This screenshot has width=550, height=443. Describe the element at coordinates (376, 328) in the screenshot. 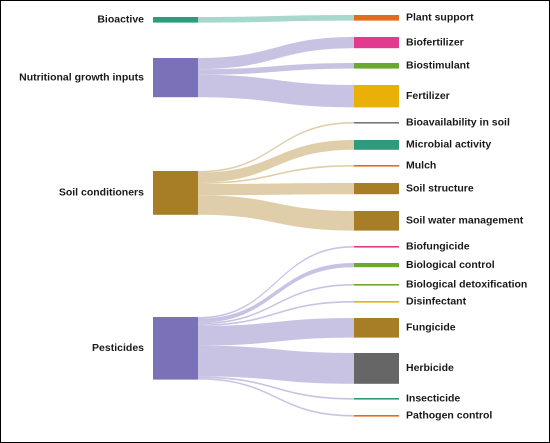

I see `target-node-fungicide` at that location.